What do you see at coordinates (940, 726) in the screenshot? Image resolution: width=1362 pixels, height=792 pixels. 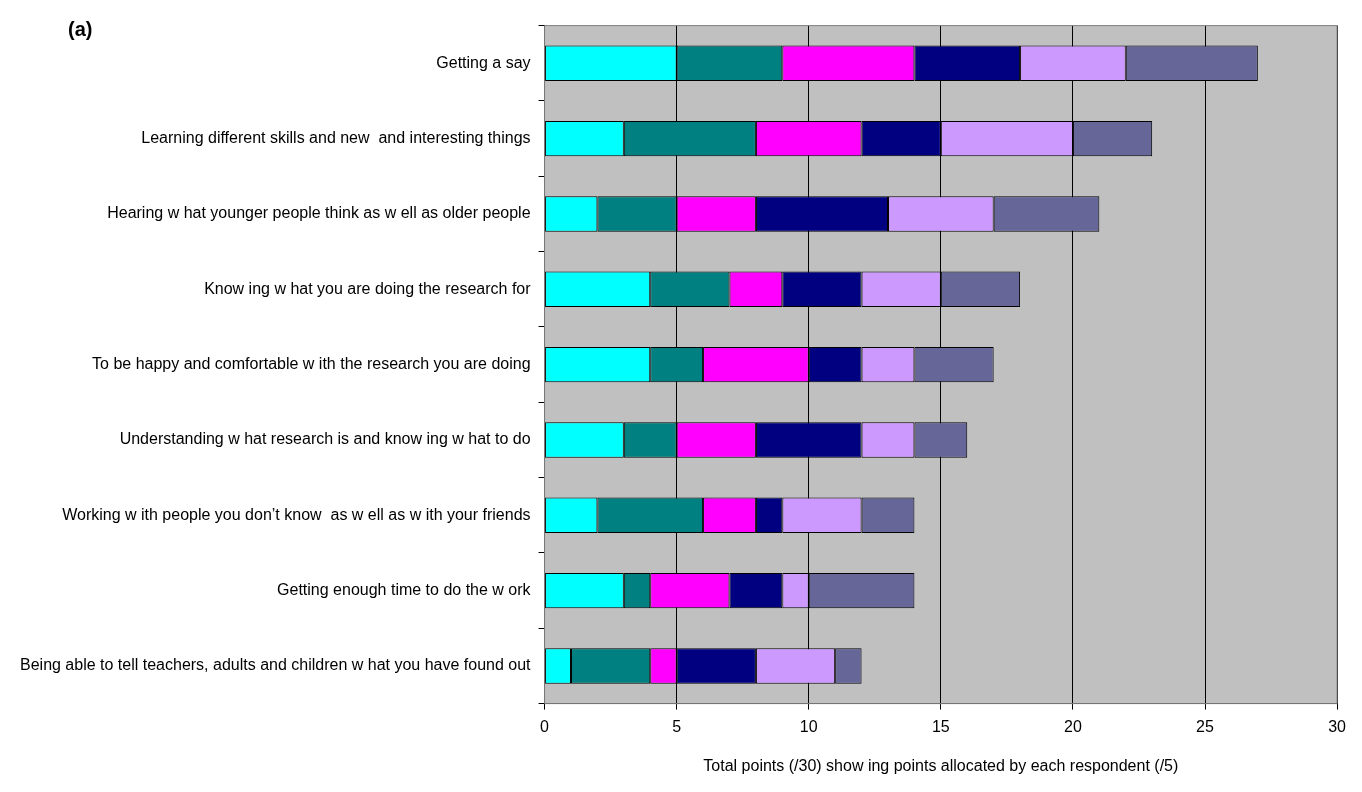 I see `x-tick-label: 15` at bounding box center [940, 726].